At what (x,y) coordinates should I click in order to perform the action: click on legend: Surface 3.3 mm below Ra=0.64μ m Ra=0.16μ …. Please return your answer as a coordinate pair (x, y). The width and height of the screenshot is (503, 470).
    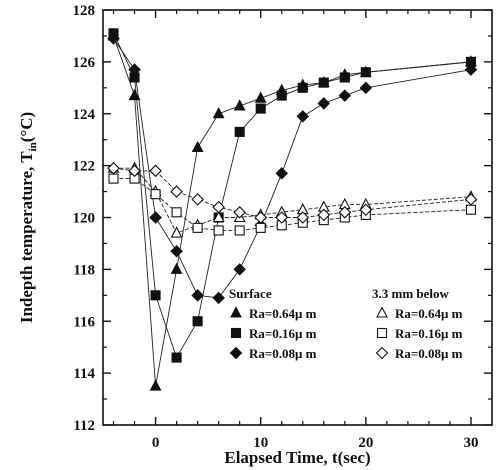
    Looking at the image, I should click on (346, 323).